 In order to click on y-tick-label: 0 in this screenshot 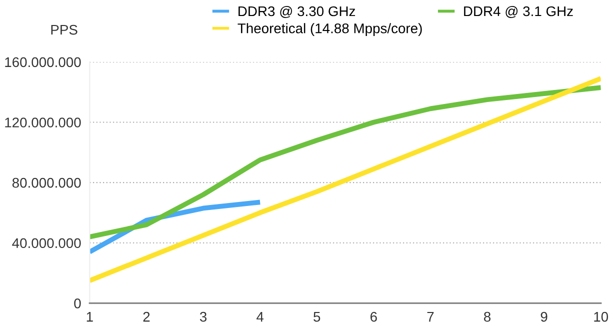, I will do `click(77, 303)`.